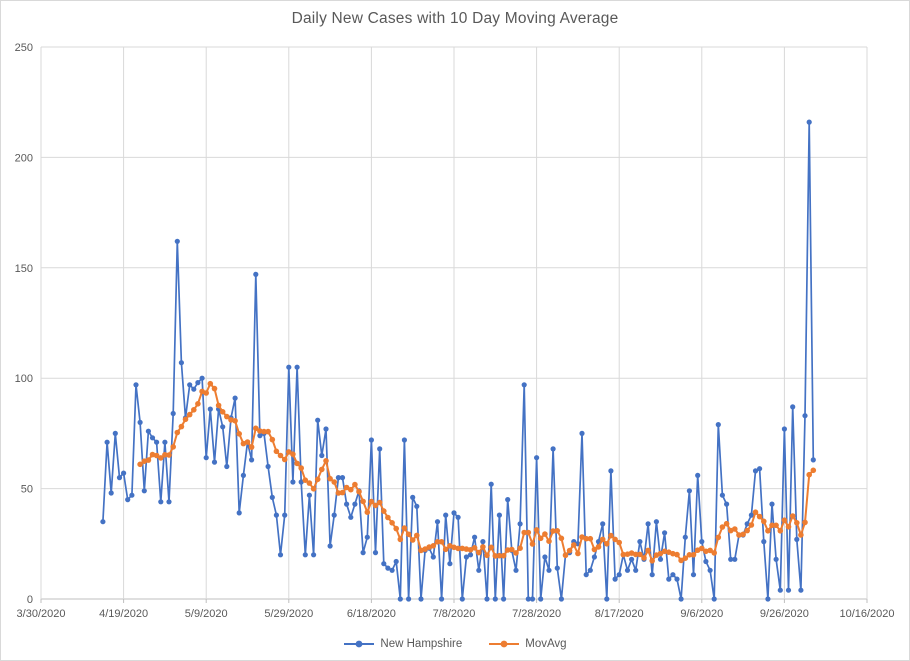 Image resolution: width=910 pixels, height=661 pixels. What do you see at coordinates (27, 490) in the screenshot?
I see `y-tick-label: 50` at bounding box center [27, 490].